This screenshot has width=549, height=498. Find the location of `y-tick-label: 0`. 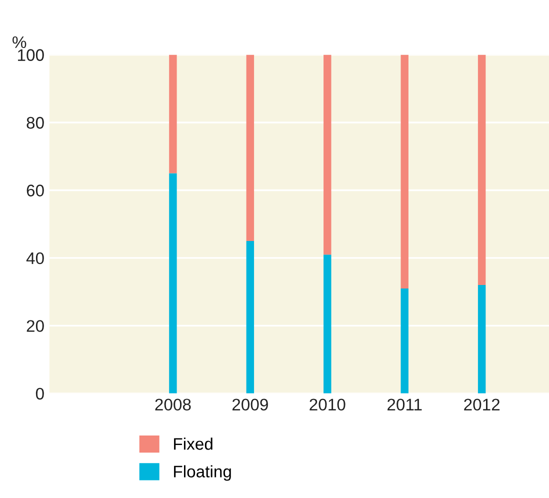

y-tick-label: 0 is located at coordinates (40, 394).